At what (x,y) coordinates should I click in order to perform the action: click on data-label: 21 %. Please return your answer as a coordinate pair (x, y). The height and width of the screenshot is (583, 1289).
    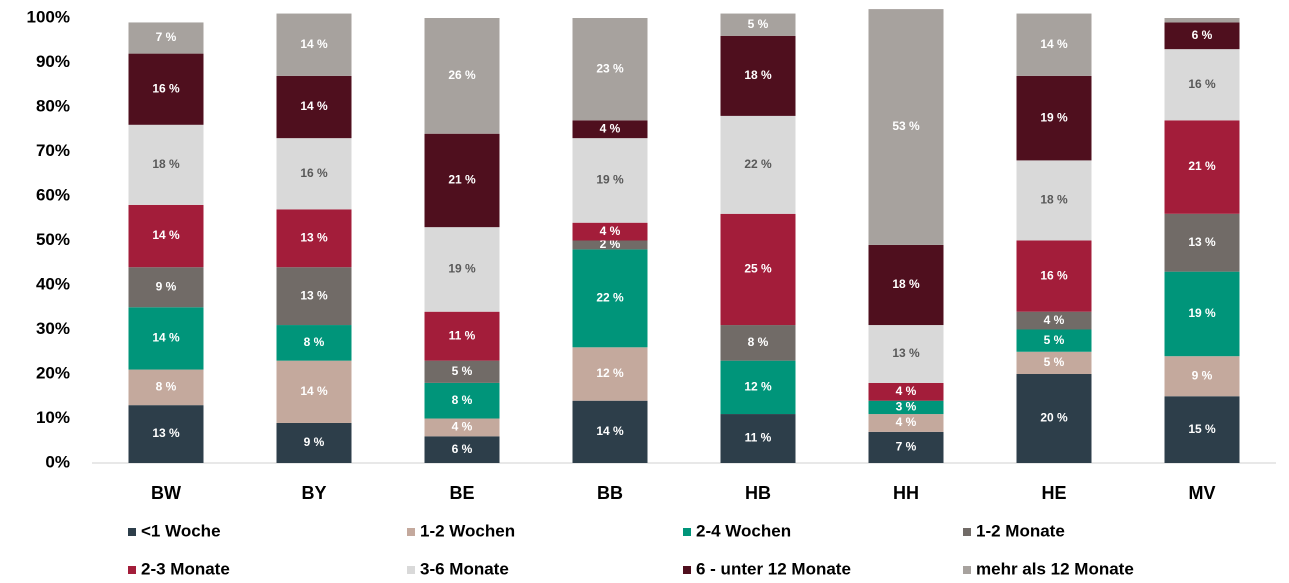
    Looking at the image, I should click on (1202, 166).